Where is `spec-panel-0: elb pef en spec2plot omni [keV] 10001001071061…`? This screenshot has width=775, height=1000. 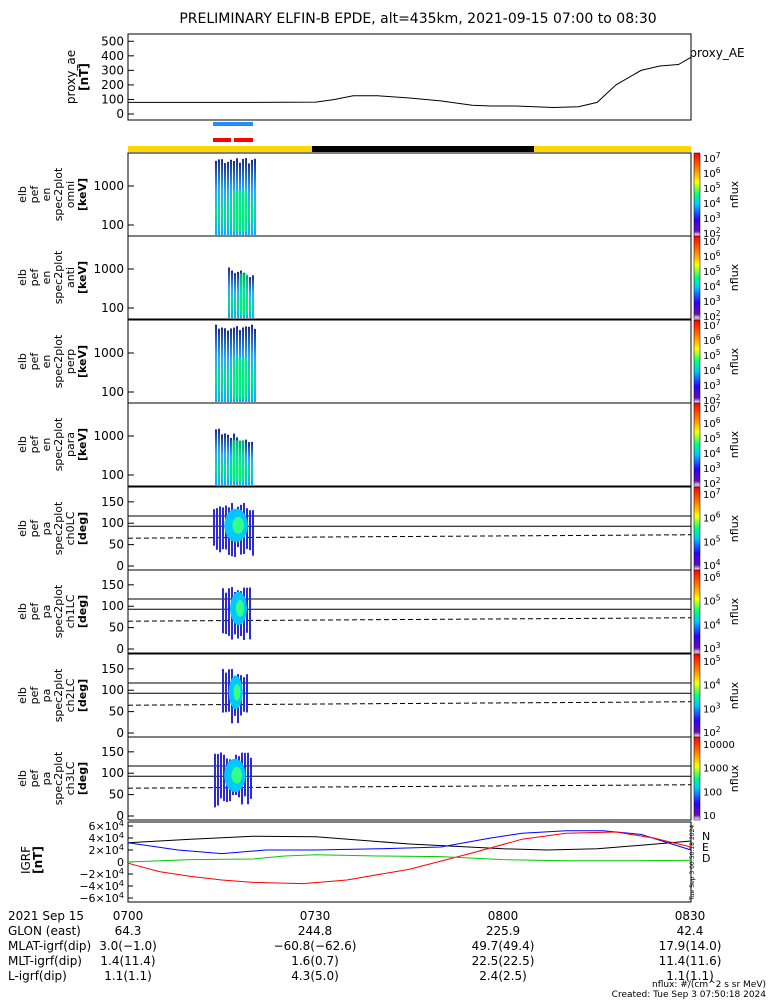 spec-panel-0: elb pef en spec2plot omni [keV] 10001001071061… is located at coordinates (378, 195).